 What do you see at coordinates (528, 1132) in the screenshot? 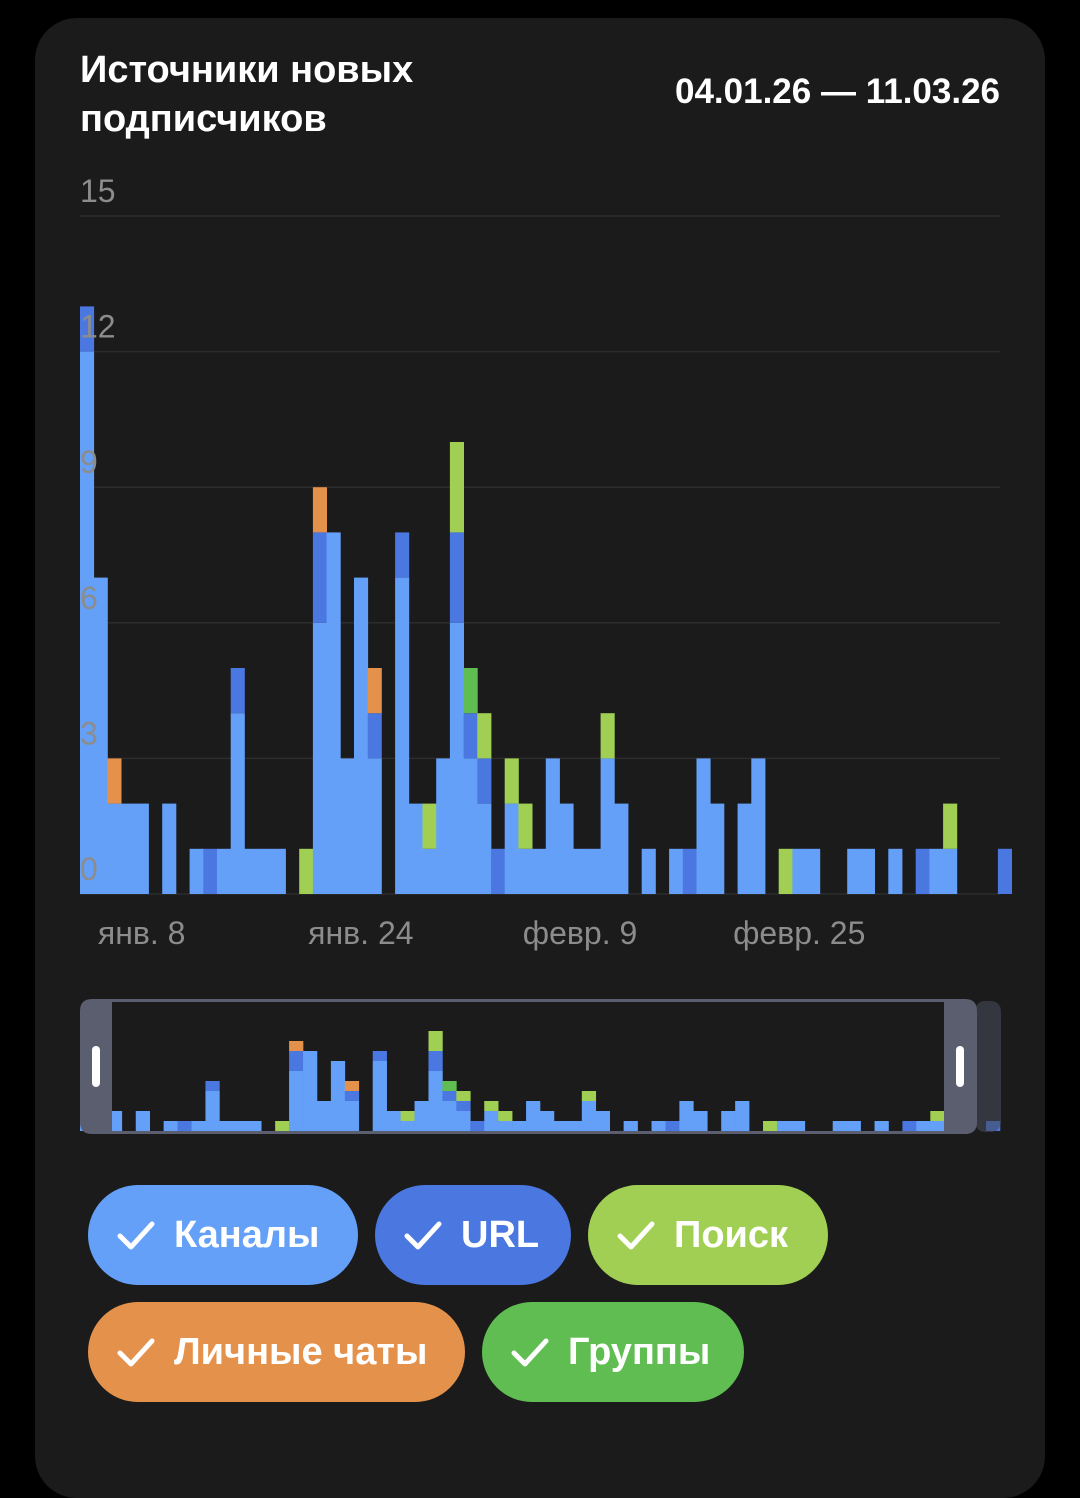
I see `selection-bottom-border` at bounding box center [528, 1132].